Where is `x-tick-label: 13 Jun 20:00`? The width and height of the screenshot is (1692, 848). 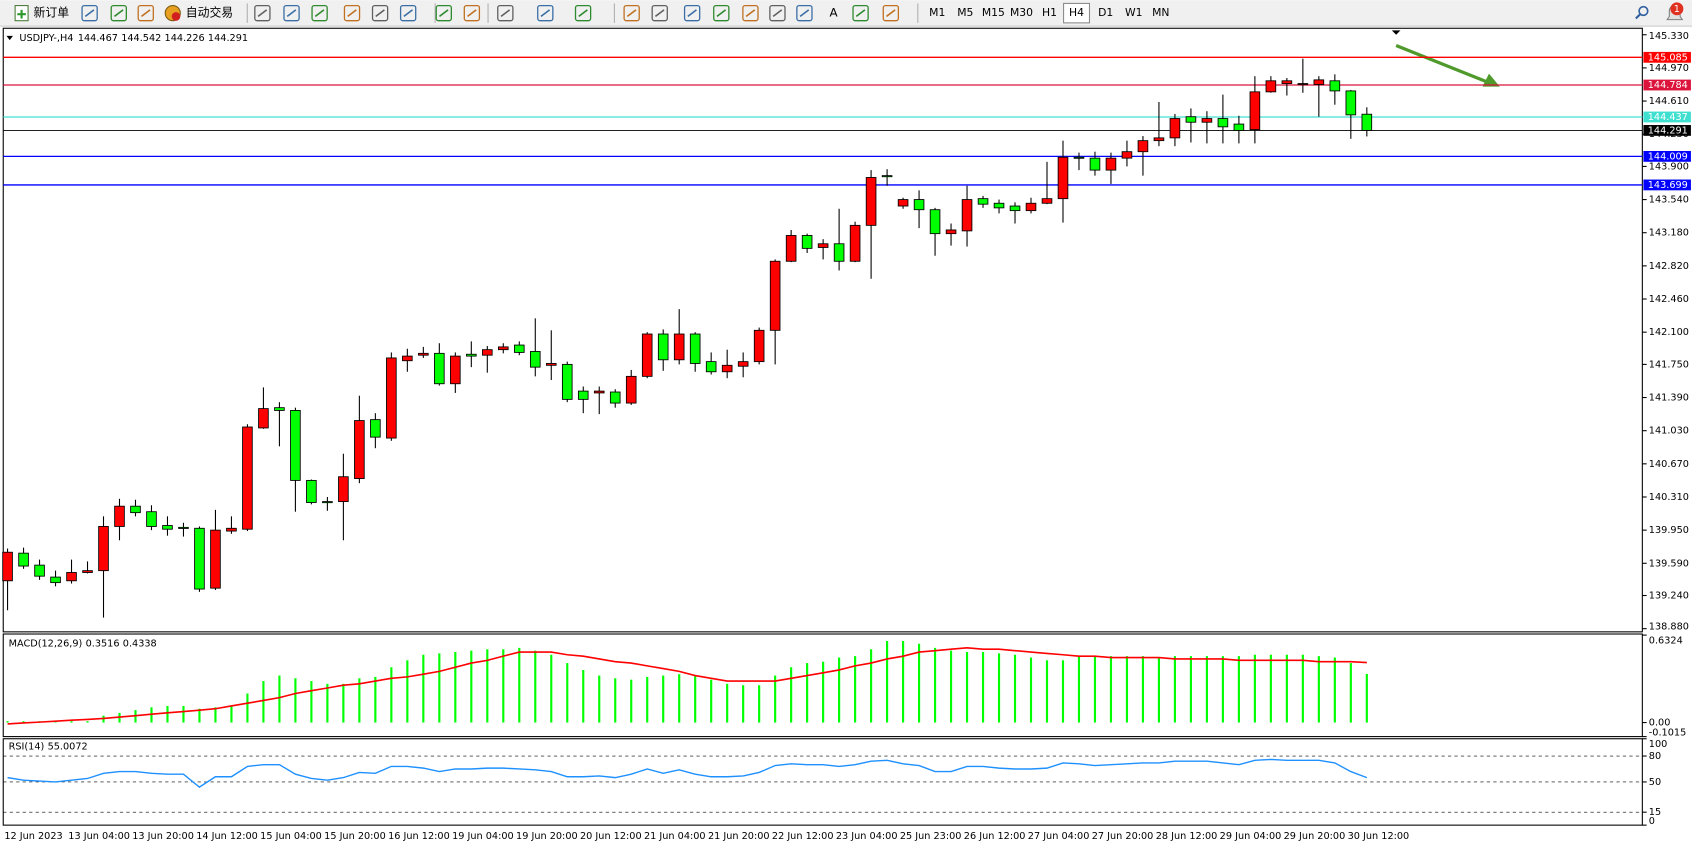
x-tick-label: 13 Jun 20:00 is located at coordinates (163, 836).